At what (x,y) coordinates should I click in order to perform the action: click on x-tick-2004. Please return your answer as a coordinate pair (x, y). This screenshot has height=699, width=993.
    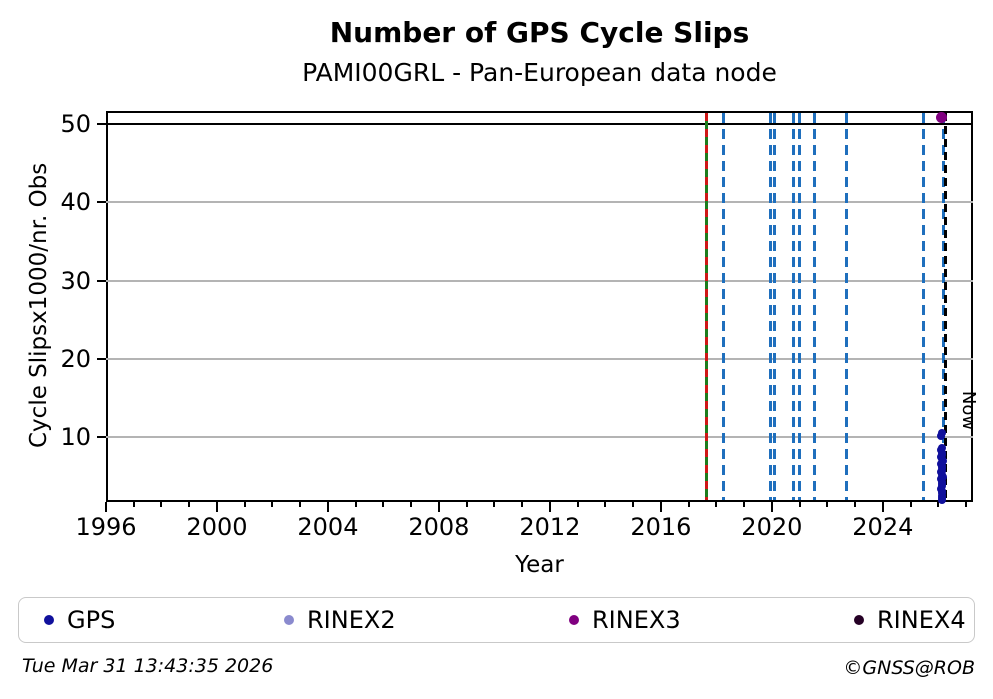
    Looking at the image, I should click on (327, 507).